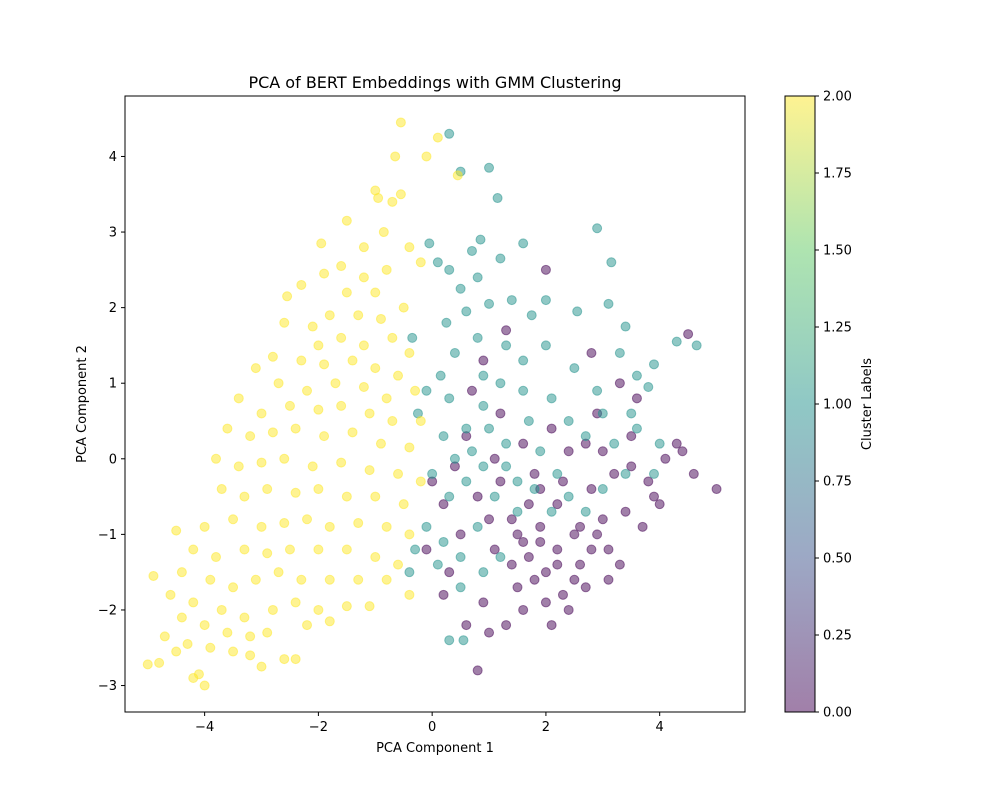 Image resolution: width=1000 pixels, height=800 pixels. Describe the element at coordinates (837, 328) in the screenshot. I see `colorbar-tick-label: 1.25` at that location.